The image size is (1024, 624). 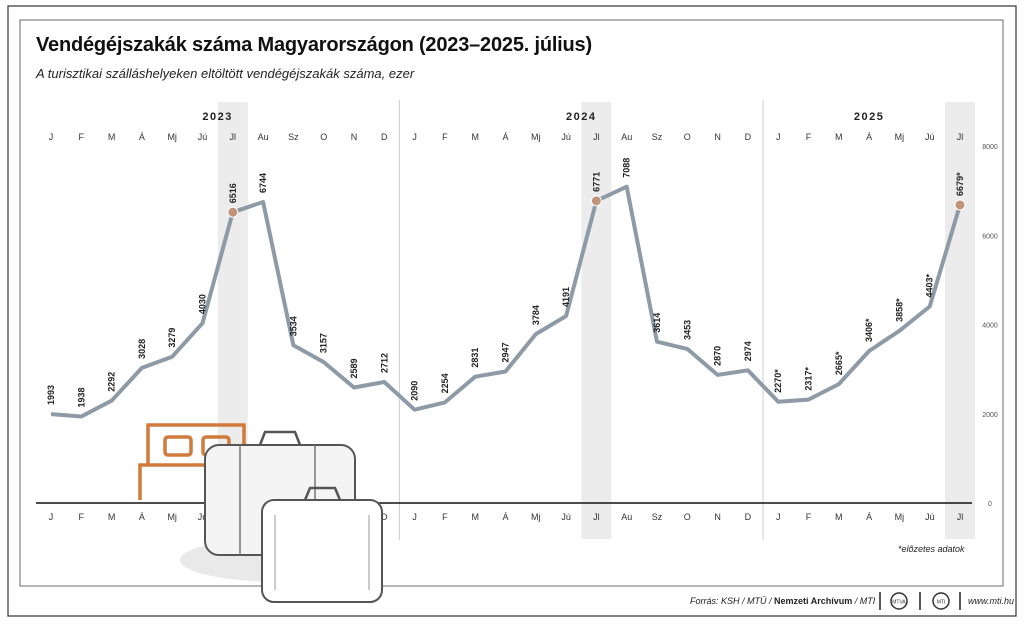 What do you see at coordinates (657, 323) in the screenshot?
I see `data-value-label: 3614` at bounding box center [657, 323].